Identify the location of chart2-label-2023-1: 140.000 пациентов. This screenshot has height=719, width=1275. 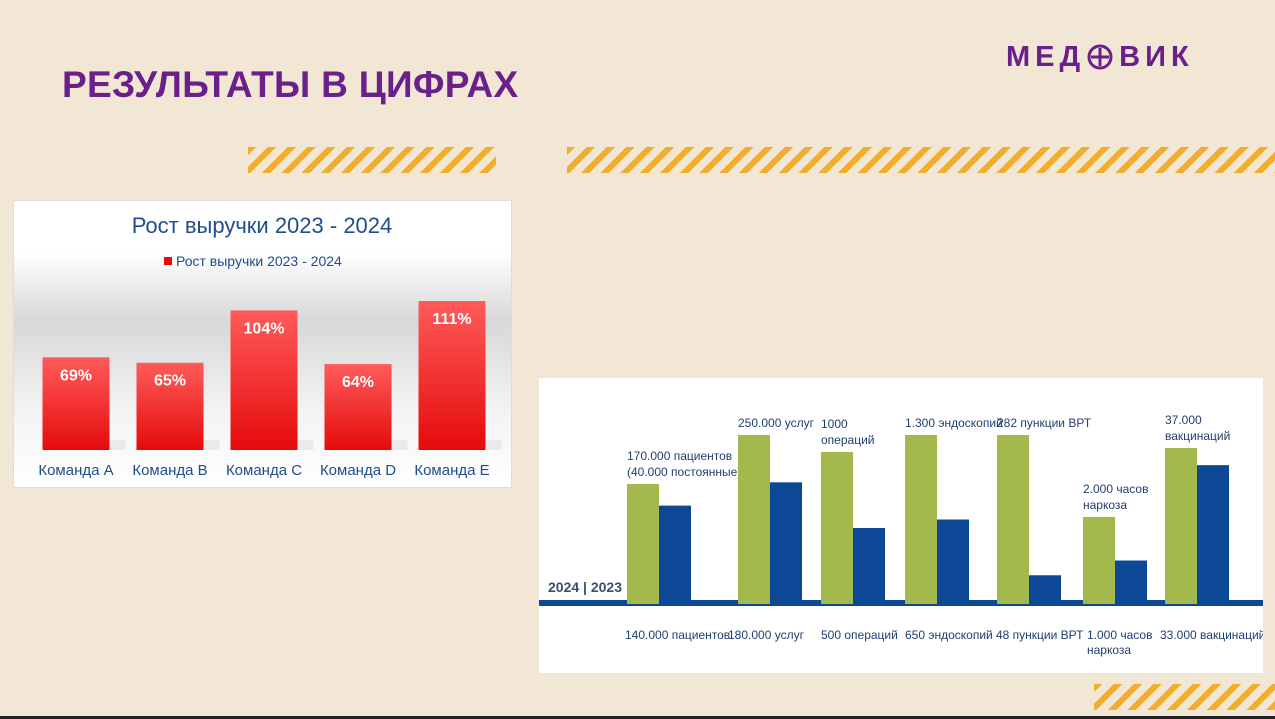
(677, 635).